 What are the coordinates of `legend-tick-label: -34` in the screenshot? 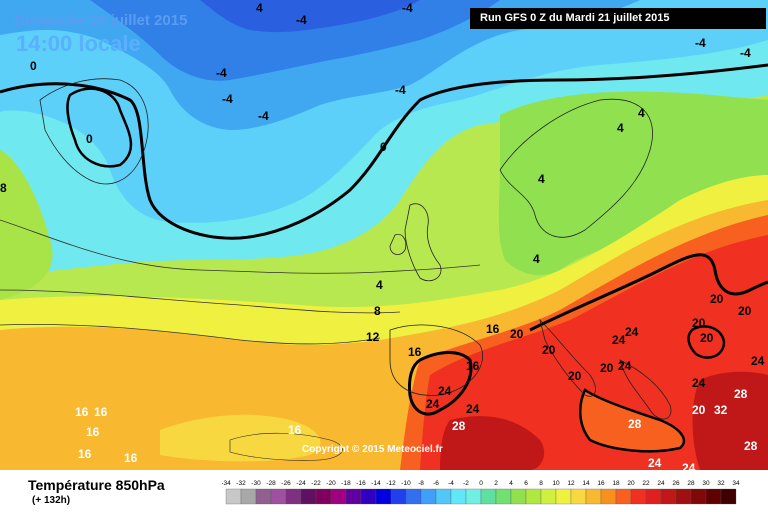 It's located at (226, 483).